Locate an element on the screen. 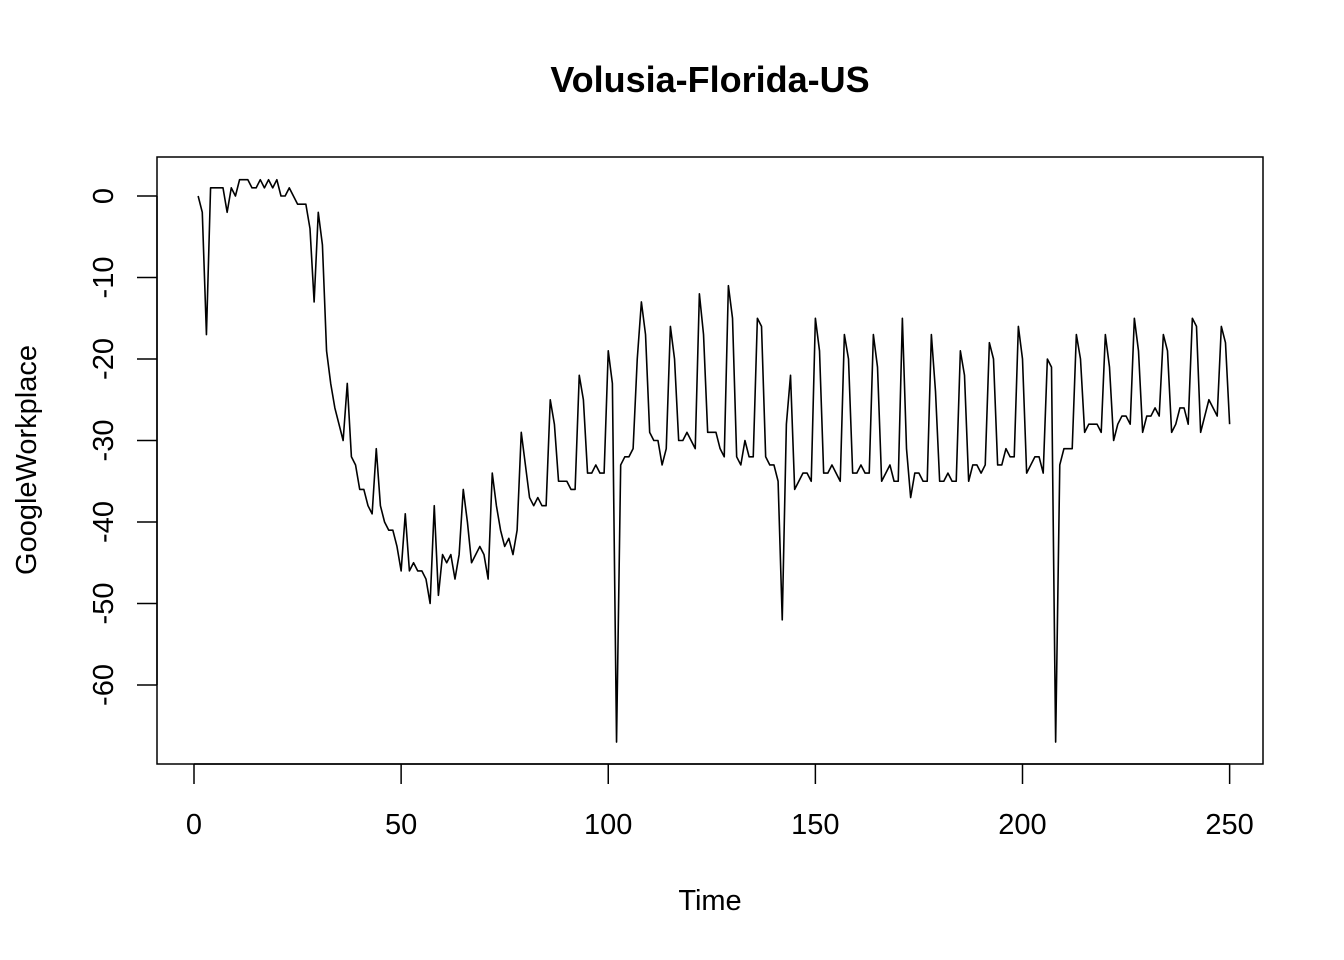  y-axis: 0 -10 -20 -30 -40 -50 -60 is located at coordinates (123, 447).